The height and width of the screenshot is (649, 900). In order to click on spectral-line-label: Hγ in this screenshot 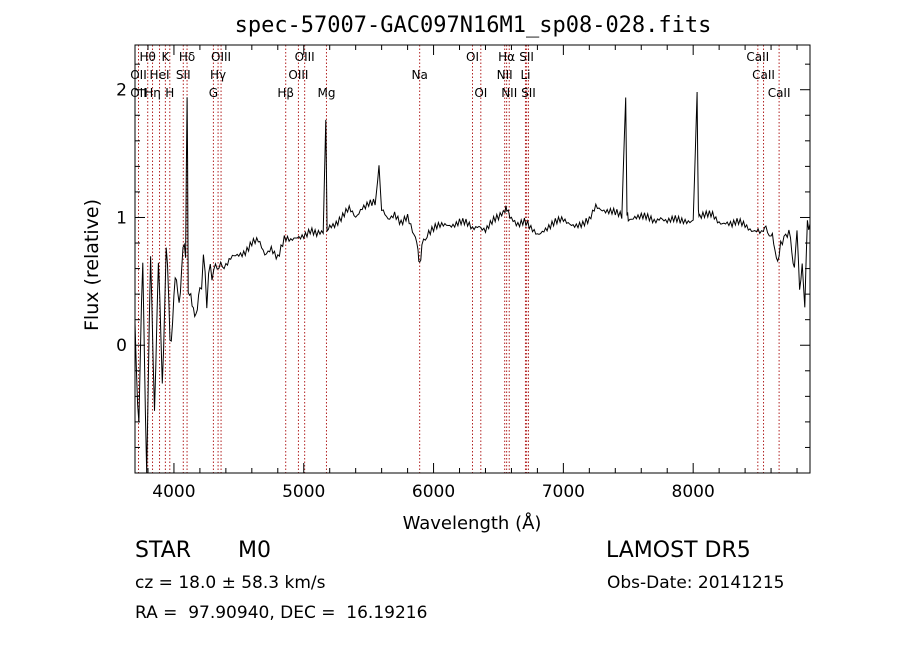, I will do `click(218, 75)`.